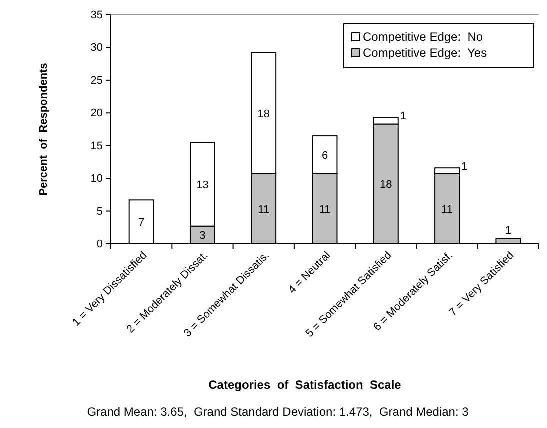 The width and height of the screenshot is (547, 428). Describe the element at coordinates (96, 16) in the screenshot. I see `y-tick-label: 35` at that location.